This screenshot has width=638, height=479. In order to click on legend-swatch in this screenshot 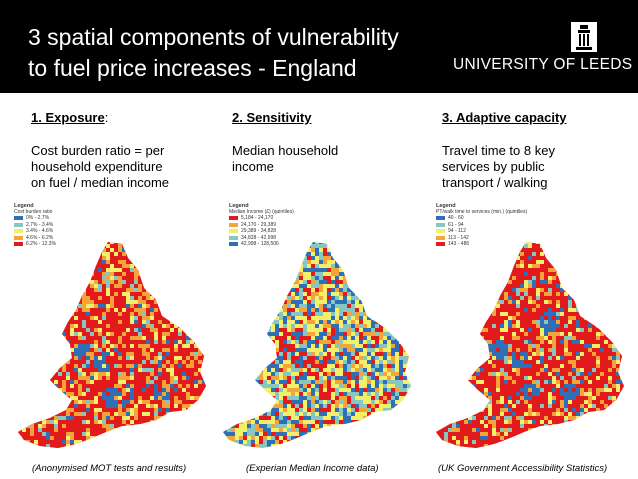, I will do `click(233, 244)`.